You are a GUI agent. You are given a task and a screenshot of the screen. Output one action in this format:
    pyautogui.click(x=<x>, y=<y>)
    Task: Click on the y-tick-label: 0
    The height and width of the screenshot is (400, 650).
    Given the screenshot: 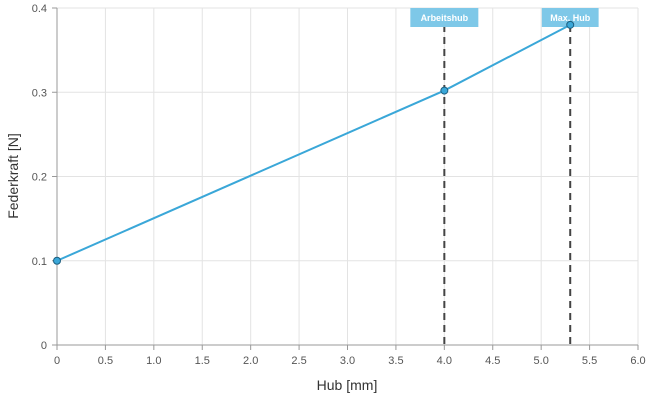 What is the action you would take?
    pyautogui.click(x=44, y=346)
    